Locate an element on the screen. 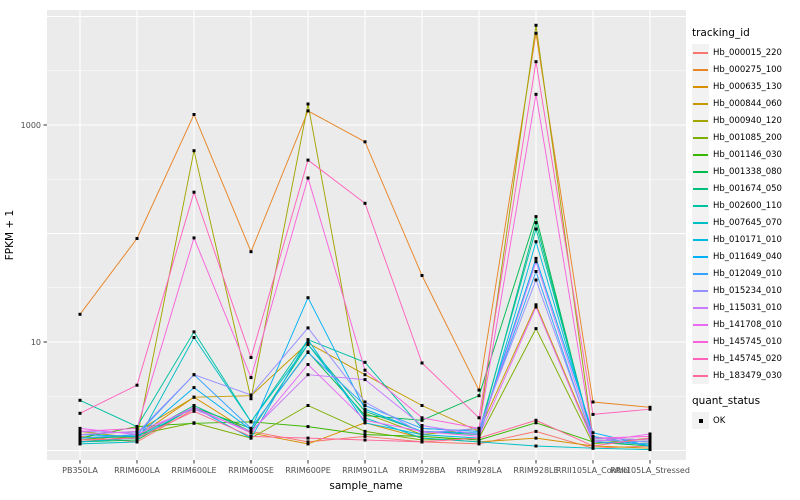  legend-item-Hb_183479_030: Hb_183479_030 is located at coordinates (745, 375).